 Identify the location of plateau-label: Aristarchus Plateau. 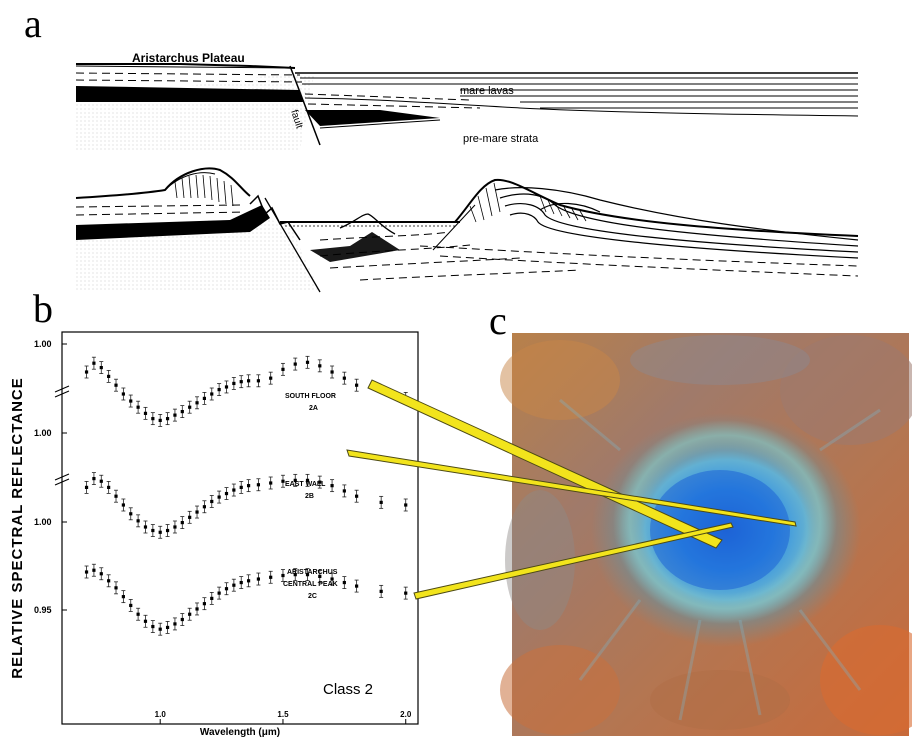
(188, 58).